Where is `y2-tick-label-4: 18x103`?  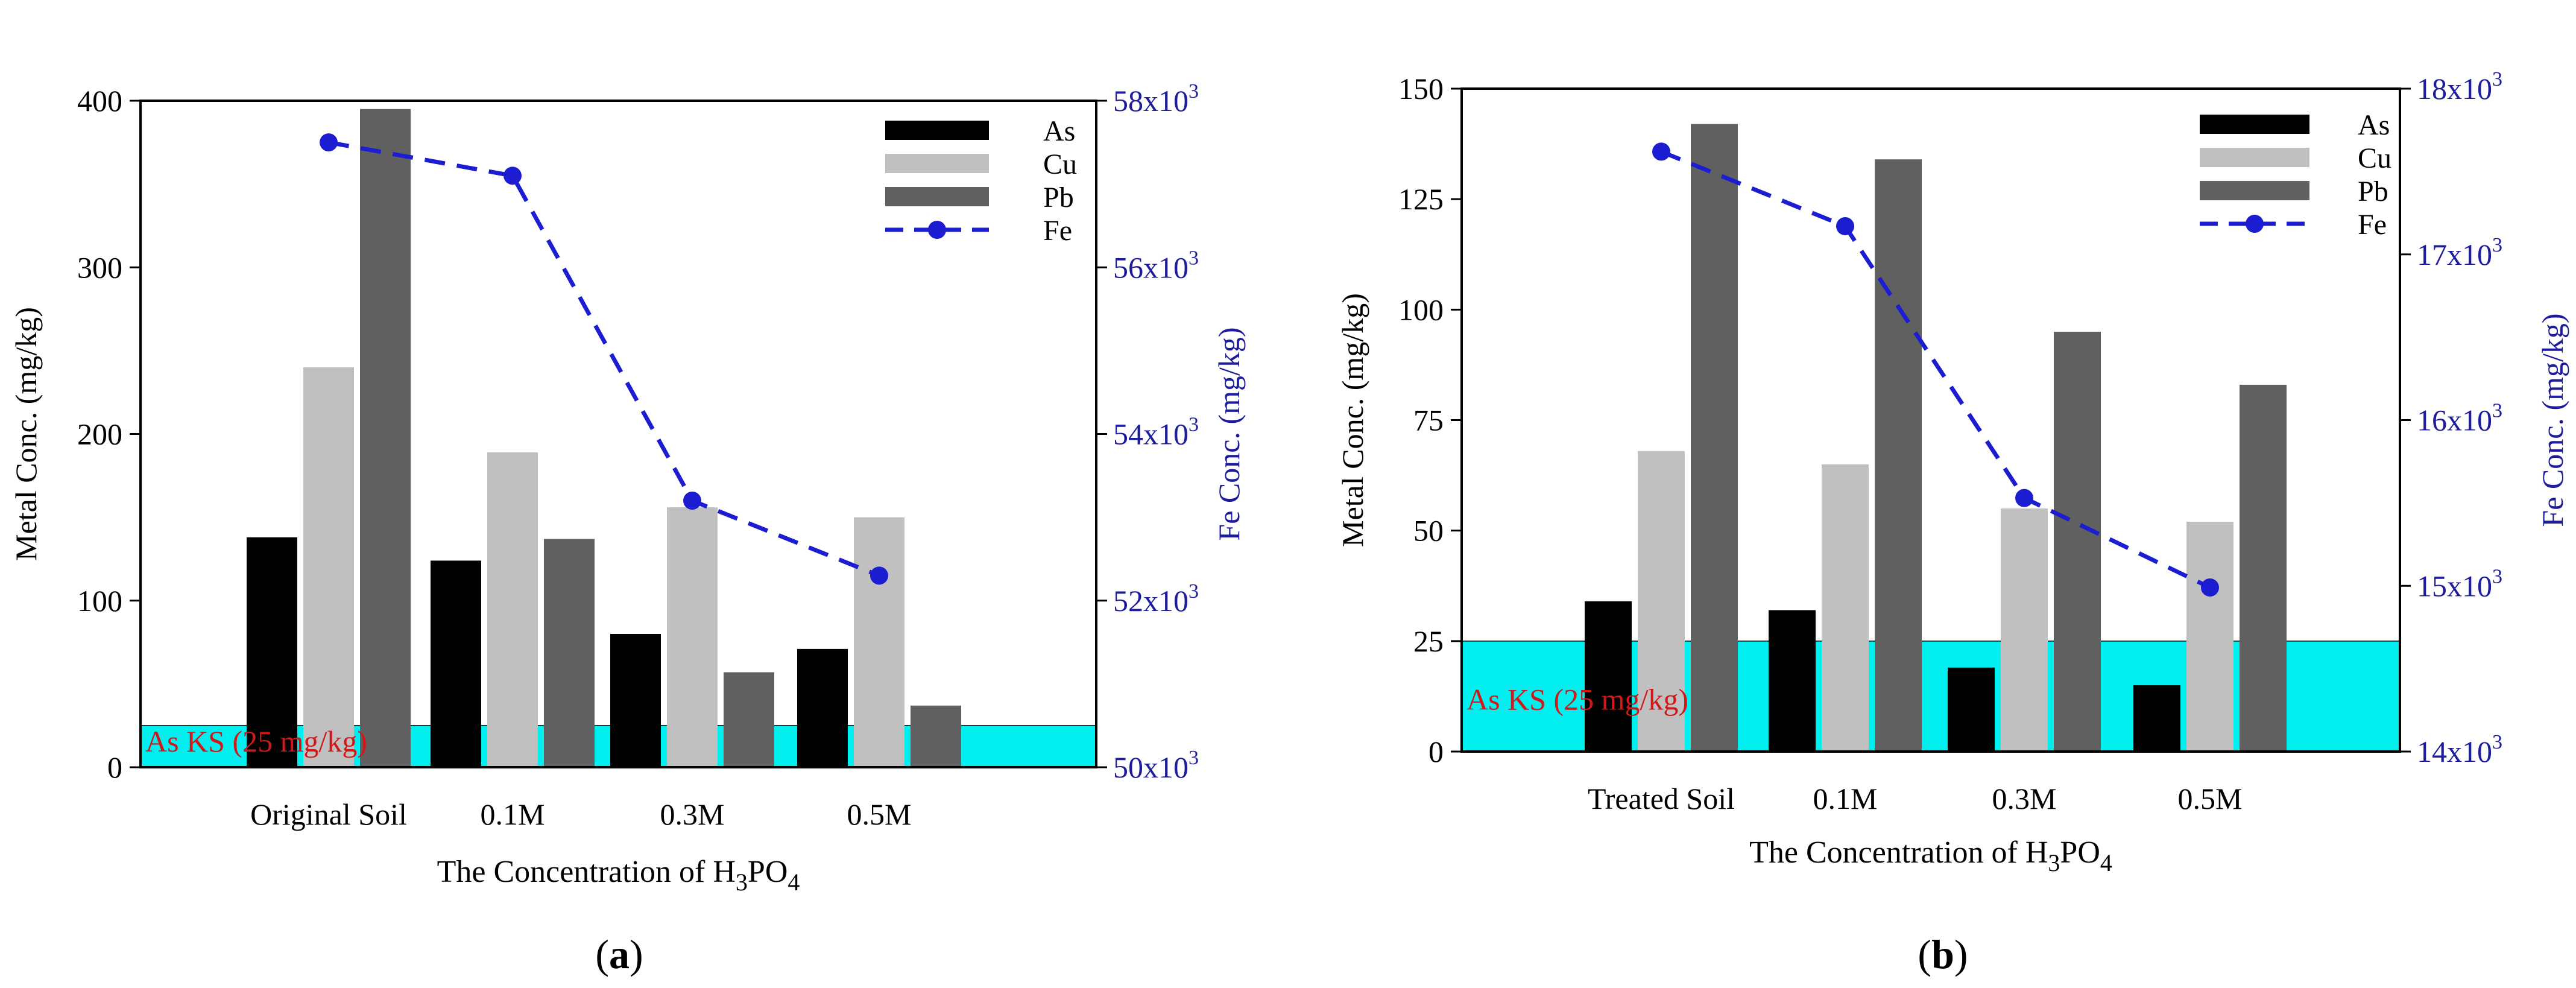 y2-tick-label-4: 18x103 is located at coordinates (2459, 87).